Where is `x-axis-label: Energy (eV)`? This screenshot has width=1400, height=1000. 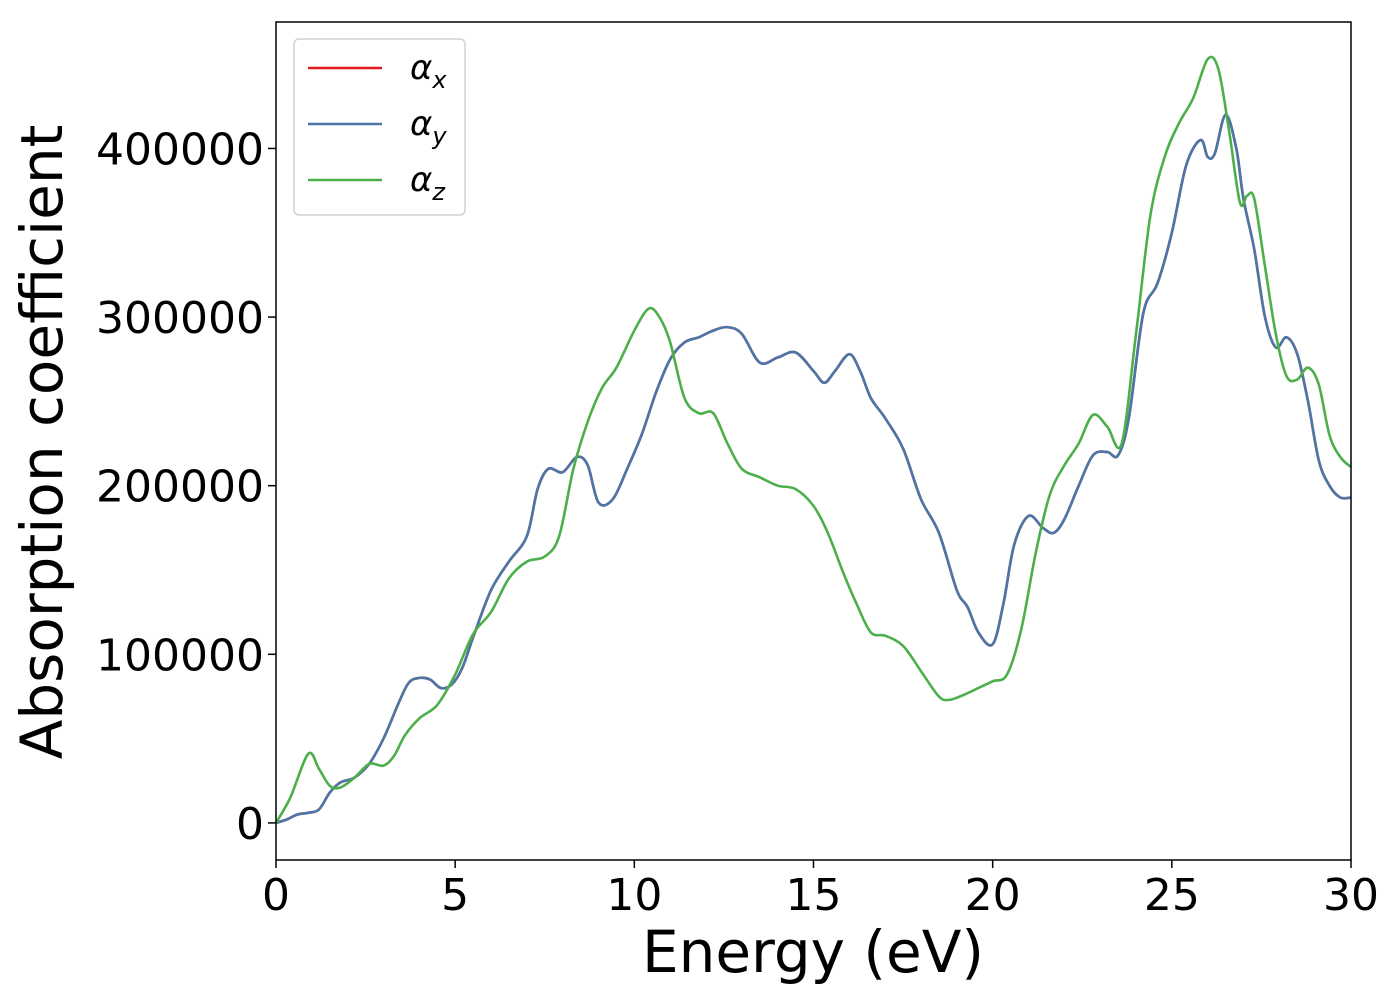 x-axis-label: Energy (eV) is located at coordinates (813, 952).